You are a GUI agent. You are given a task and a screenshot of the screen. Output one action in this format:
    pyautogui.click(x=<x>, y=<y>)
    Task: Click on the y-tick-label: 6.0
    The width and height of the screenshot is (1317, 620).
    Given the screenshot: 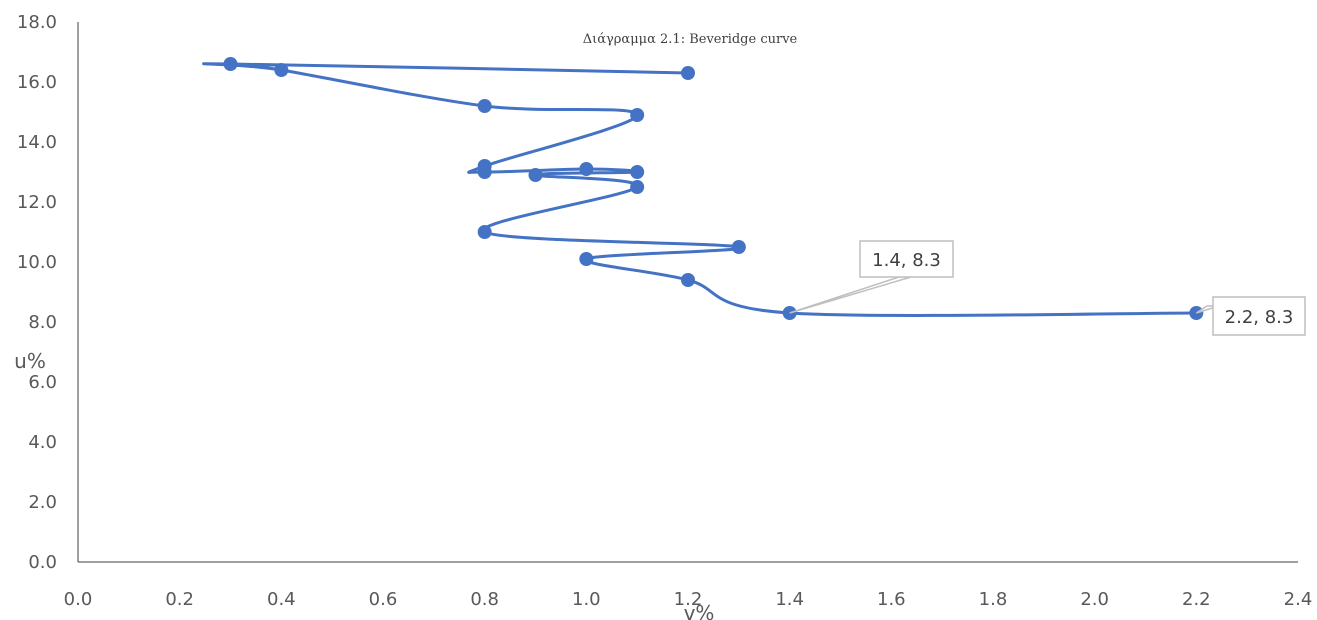 What is the action you would take?
    pyautogui.click(x=42, y=382)
    